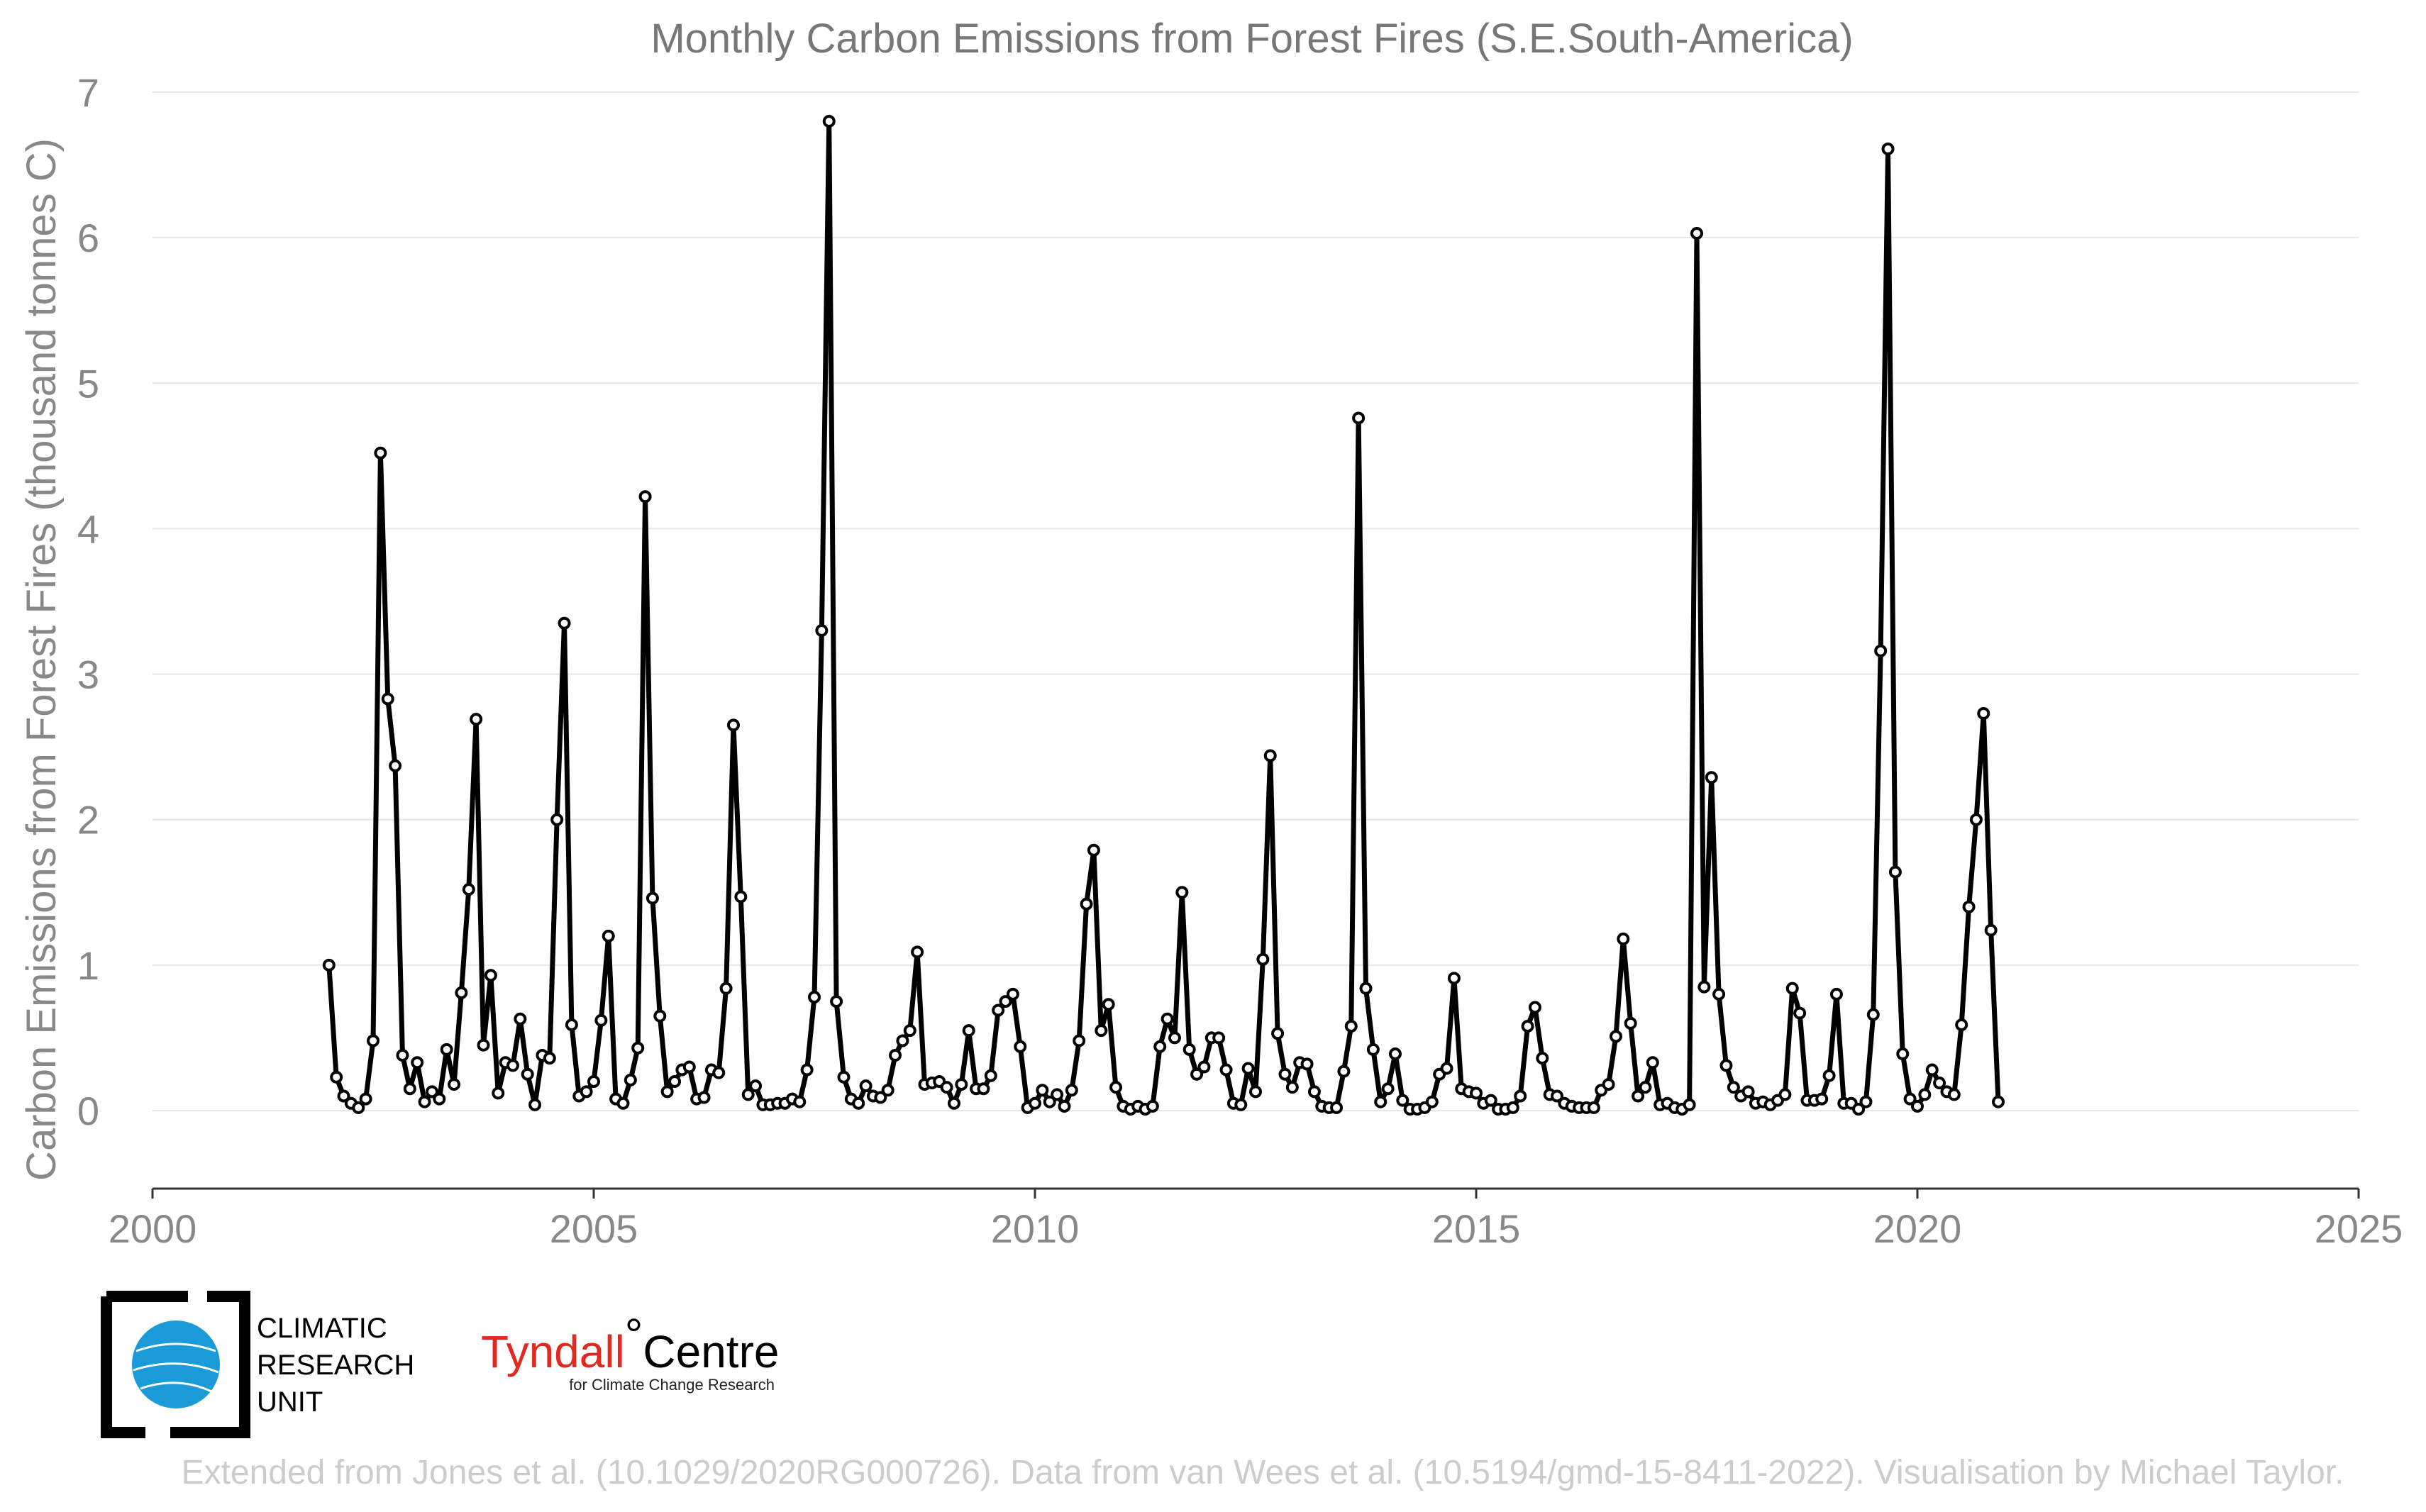  Describe the element at coordinates (672, 1385) in the screenshot. I see `tyndall-subtitle: for Climate Change Research` at that location.